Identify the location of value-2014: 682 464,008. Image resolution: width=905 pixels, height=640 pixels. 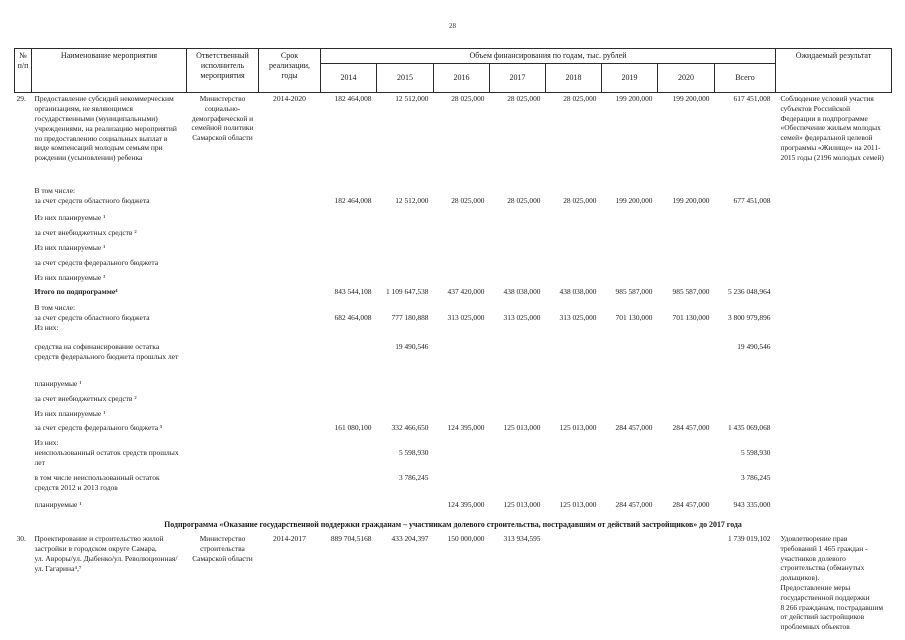
(353, 318).